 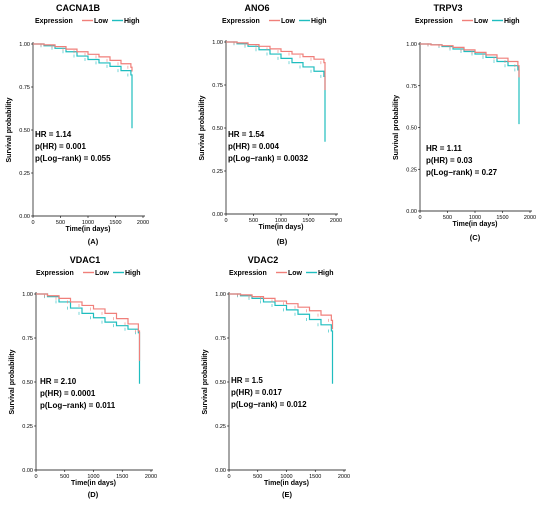 I want to click on chart-title: CACNA1B, so click(x=78, y=8).